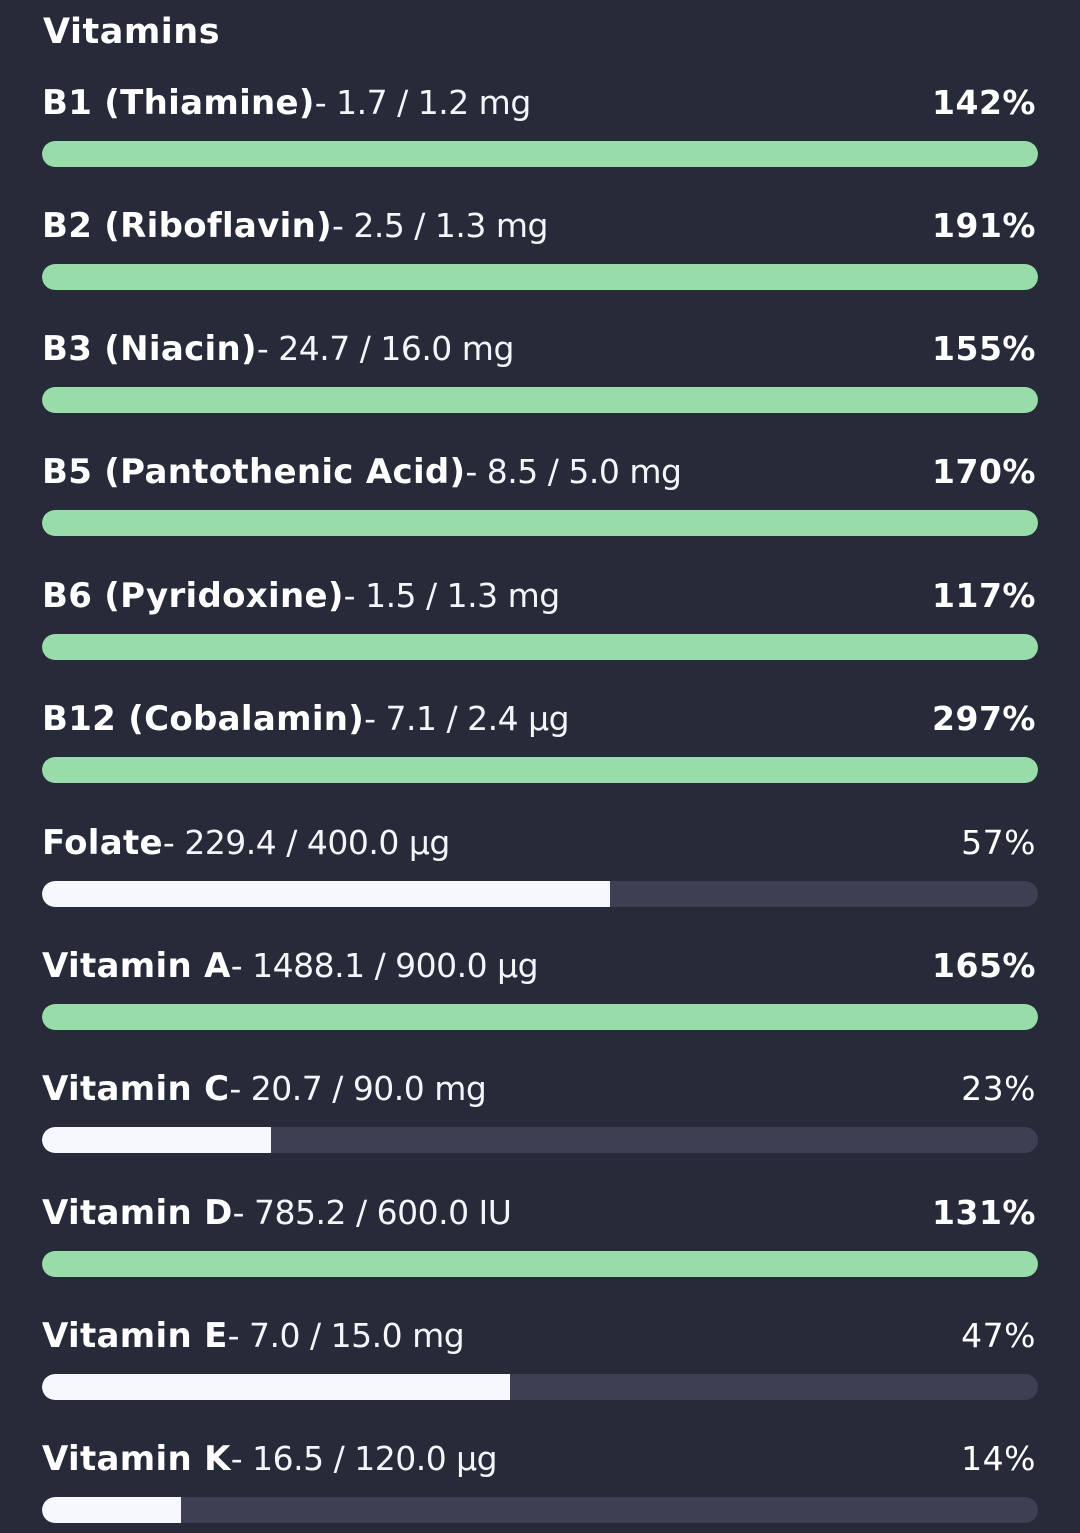 The height and width of the screenshot is (1533, 1080). Describe the element at coordinates (998, 1335) in the screenshot. I see `nutrient-percent: 47%` at that location.